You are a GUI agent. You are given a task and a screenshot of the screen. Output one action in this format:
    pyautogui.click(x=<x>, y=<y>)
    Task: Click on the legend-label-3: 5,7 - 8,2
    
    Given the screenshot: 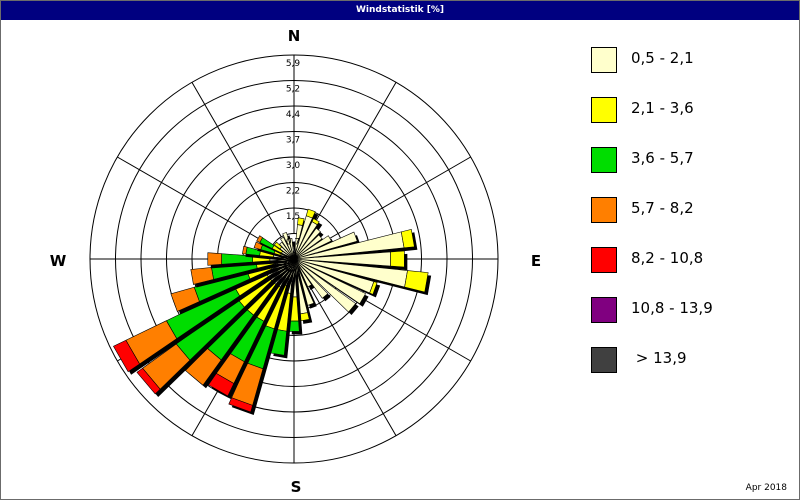 What is the action you would take?
    pyautogui.click(x=662, y=208)
    